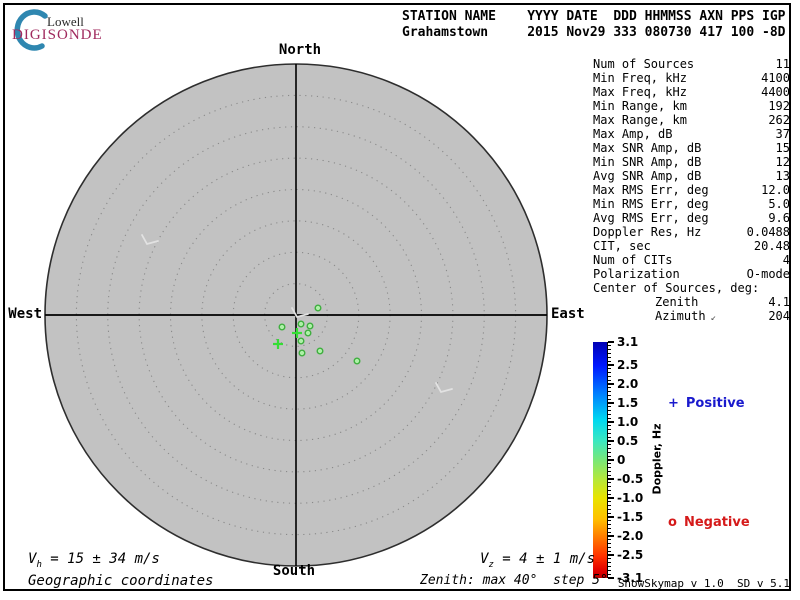  Describe the element at coordinates (628, 383) in the screenshot. I see `colorbar-tick-label: 2.0` at that location.